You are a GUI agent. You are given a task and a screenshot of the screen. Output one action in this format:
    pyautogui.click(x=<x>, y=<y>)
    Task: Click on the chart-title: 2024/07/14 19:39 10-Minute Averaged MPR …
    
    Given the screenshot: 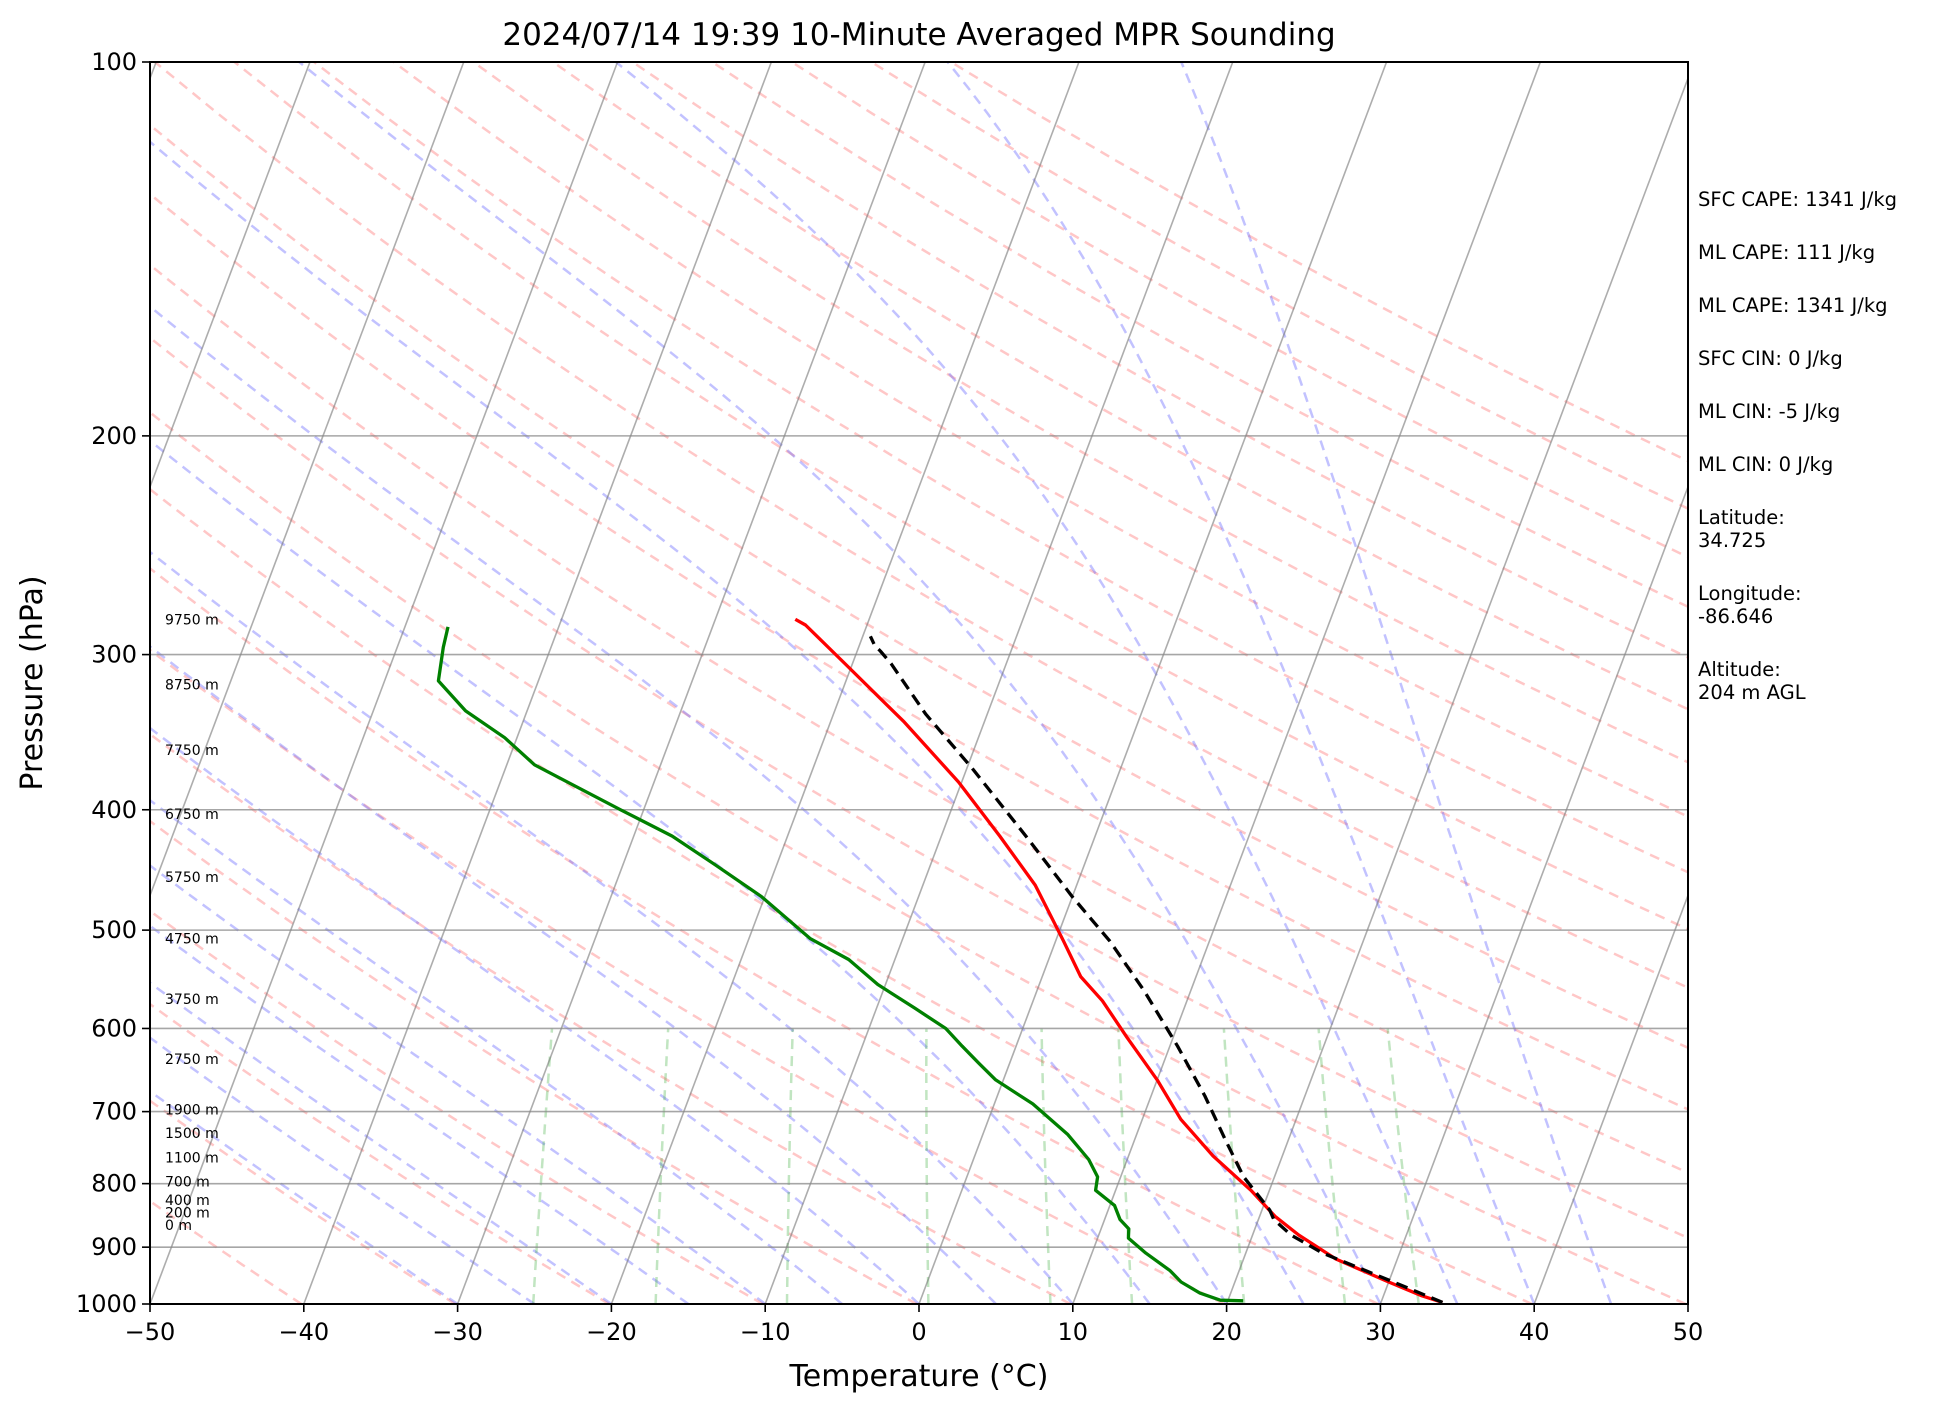 What is the action you would take?
    pyautogui.click(x=918, y=35)
    